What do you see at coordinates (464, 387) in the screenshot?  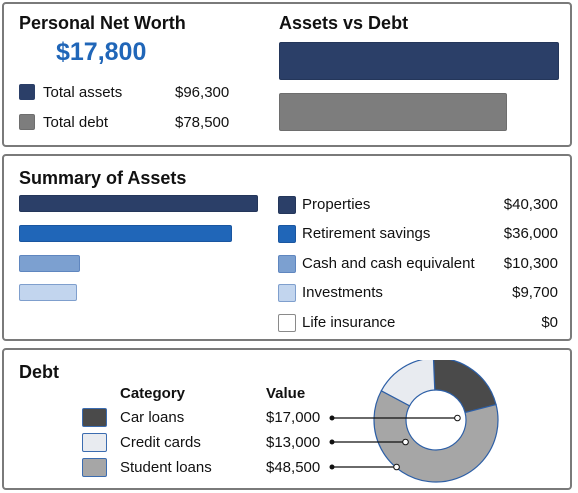 I see `debt-donut-slice-car-loans` at bounding box center [464, 387].